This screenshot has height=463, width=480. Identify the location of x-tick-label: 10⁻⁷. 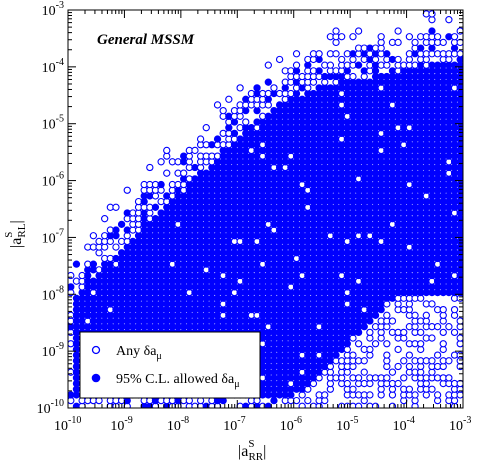
(234, 424).